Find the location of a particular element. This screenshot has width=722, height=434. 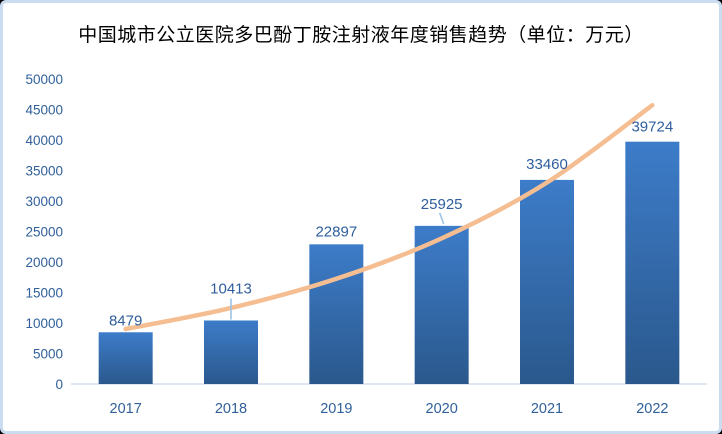

x-tick-label: 2019 is located at coordinates (336, 409).